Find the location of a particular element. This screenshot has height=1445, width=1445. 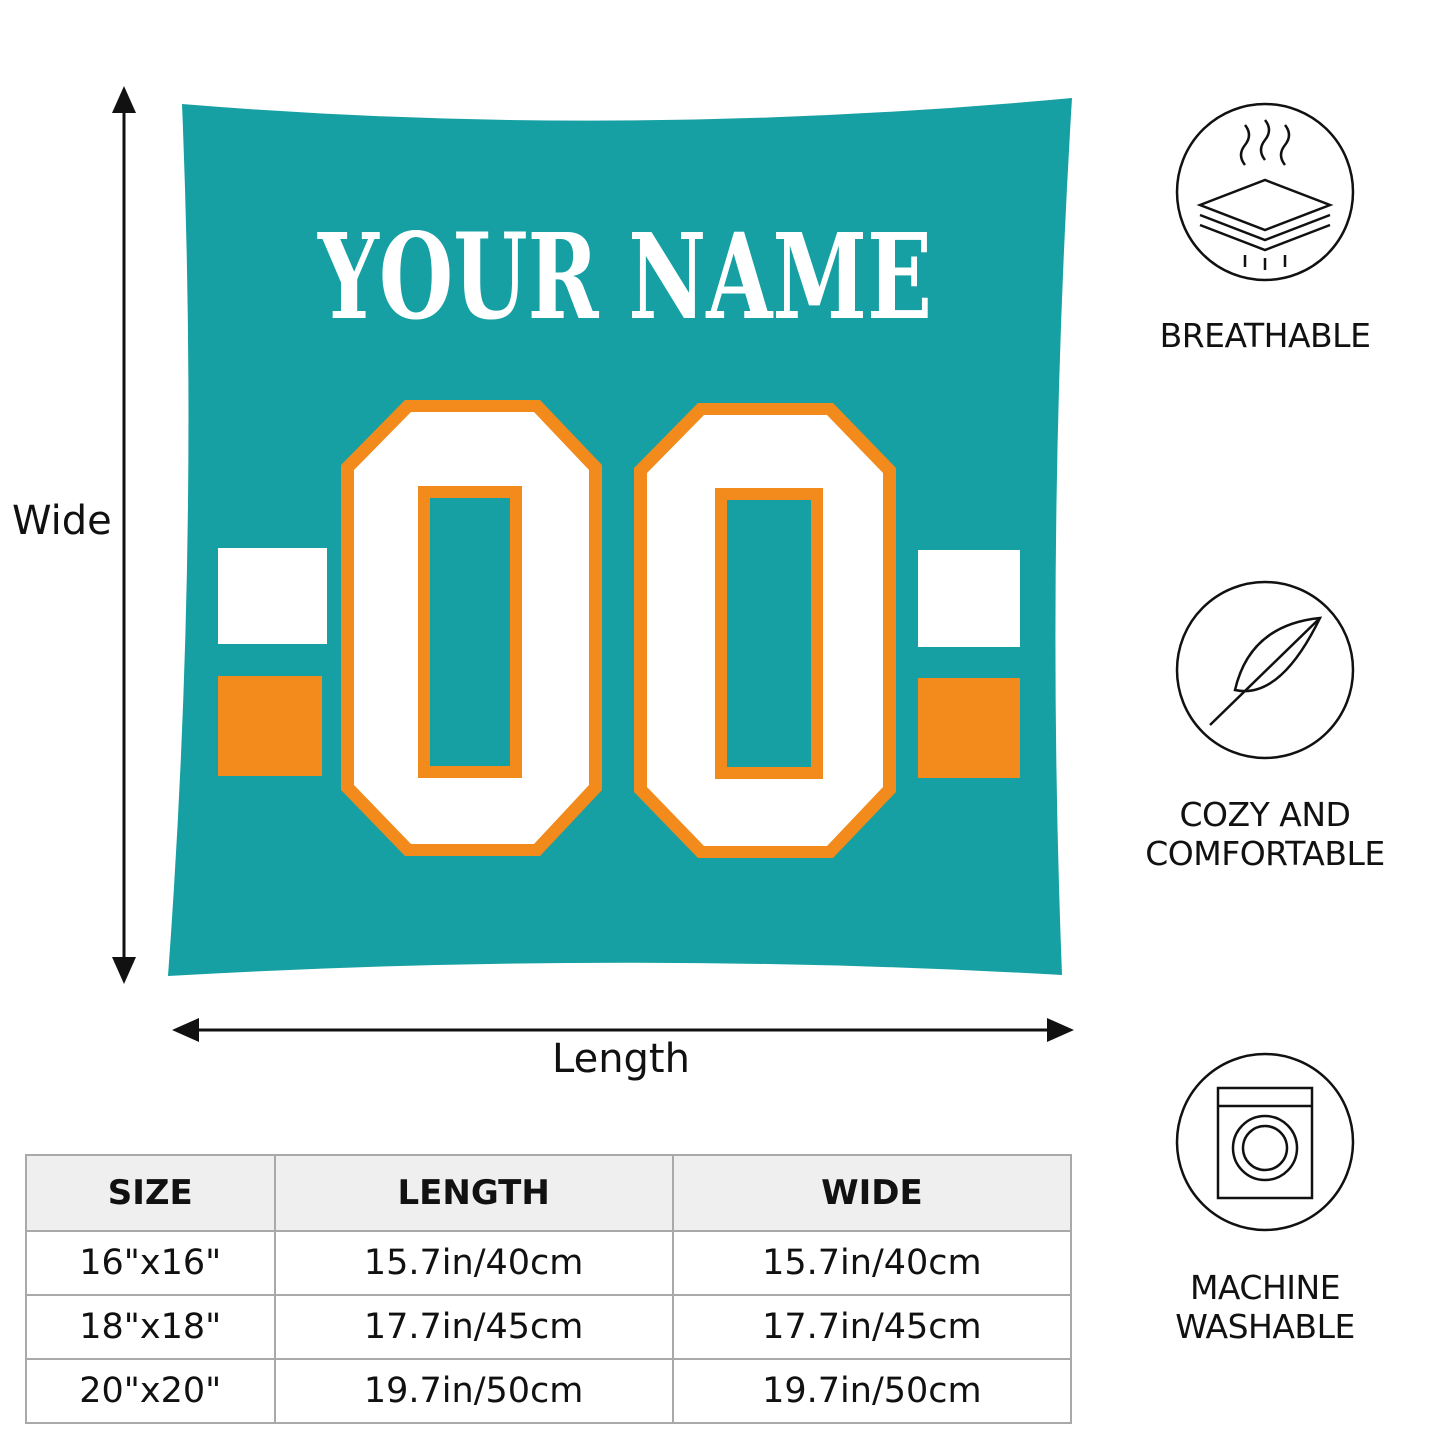

feature-label: WASHABLE is located at coordinates (1265, 1326).